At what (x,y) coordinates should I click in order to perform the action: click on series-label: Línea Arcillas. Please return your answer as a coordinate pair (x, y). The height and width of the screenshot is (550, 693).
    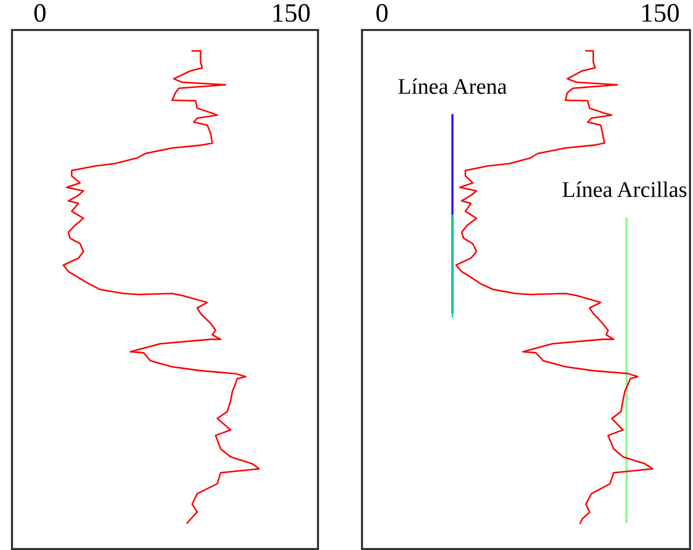
    Looking at the image, I should click on (624, 189).